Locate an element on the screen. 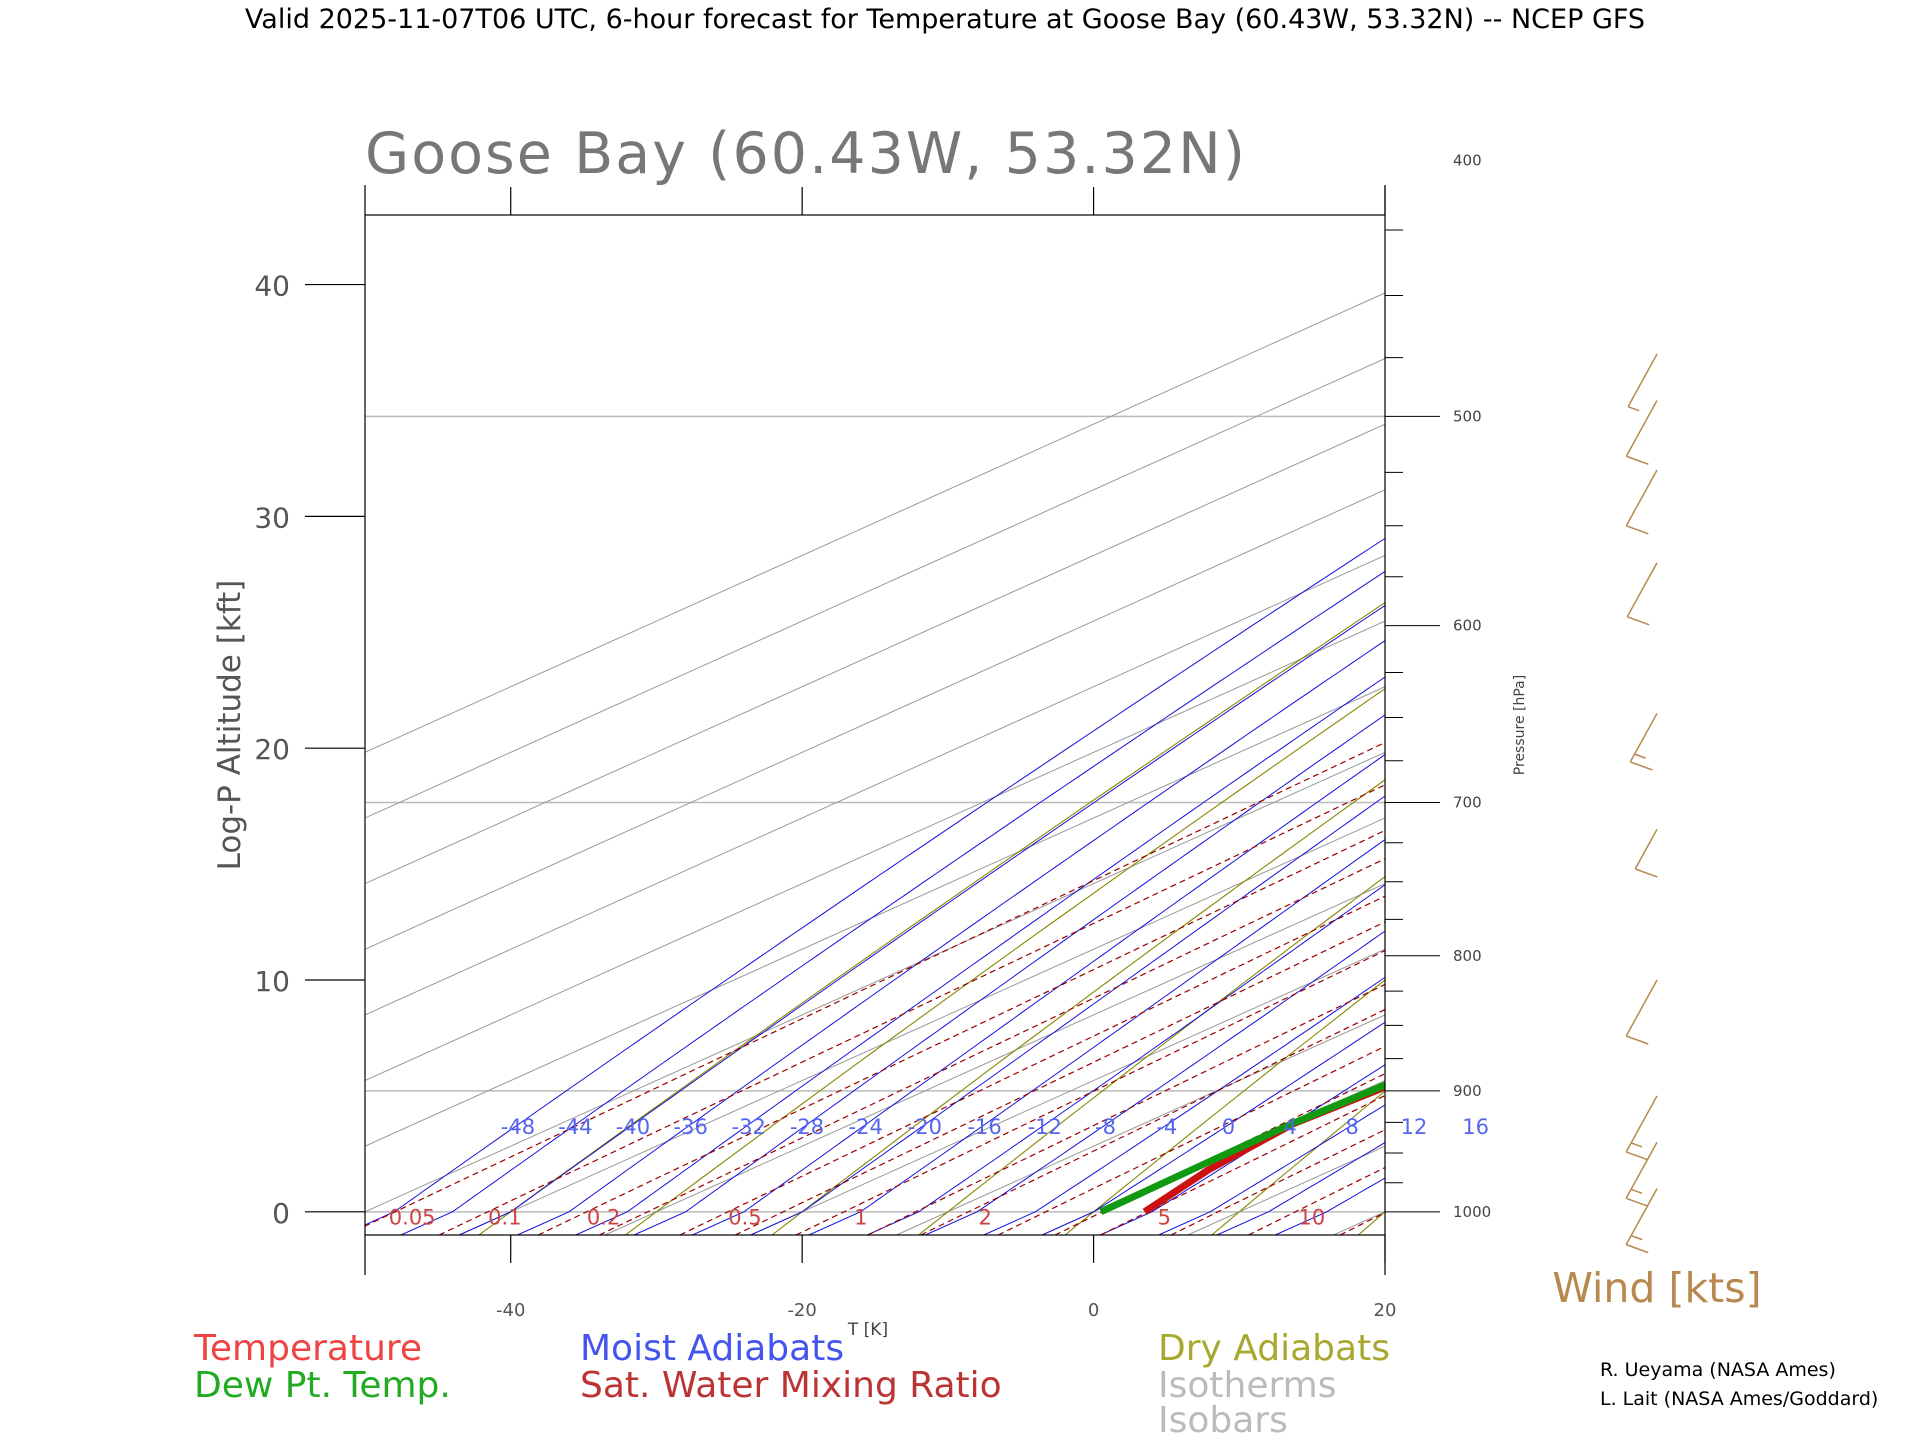 The width and height of the screenshot is (1920, 1440). dewpoint-line is located at coordinates (1242, 1148).